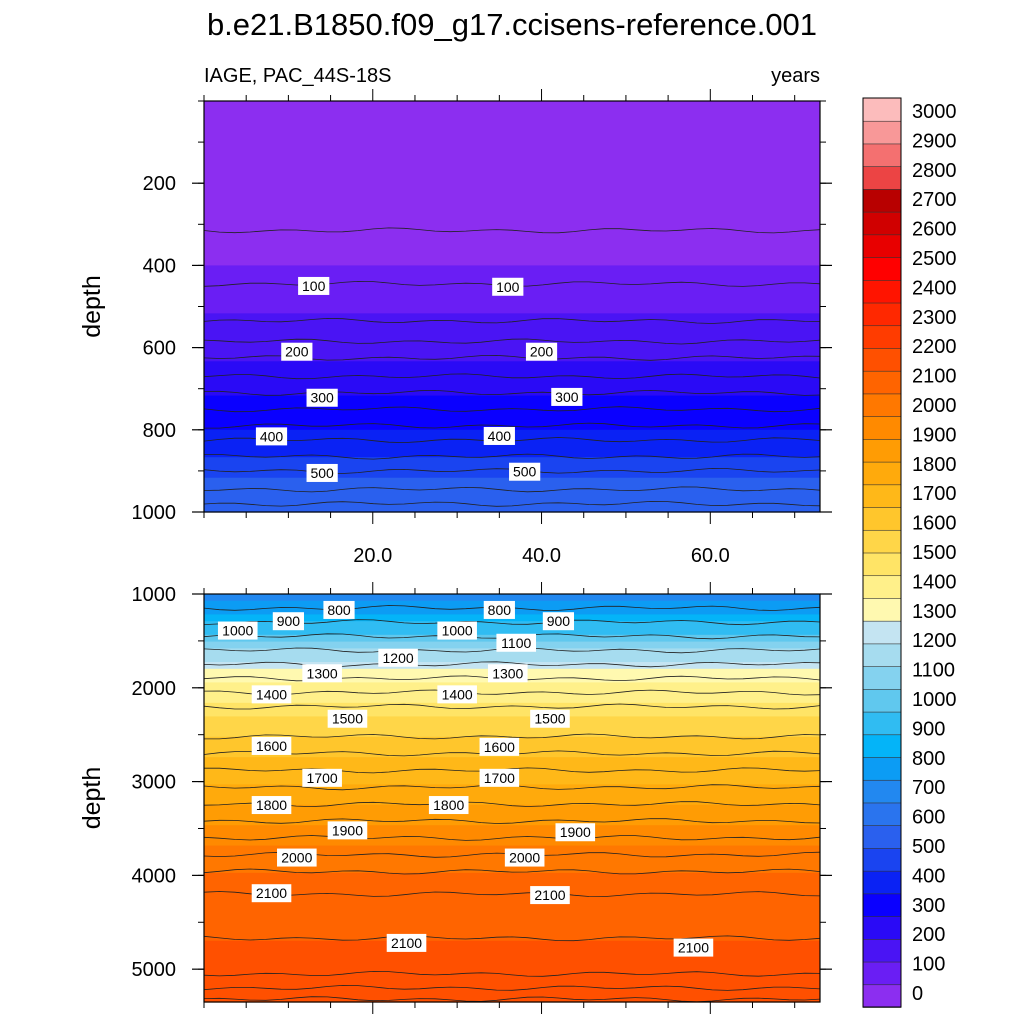 Image resolution: width=1024 pixels, height=1024 pixels. Describe the element at coordinates (934, 288) in the screenshot. I see `colorbar-label: 2400` at that location.